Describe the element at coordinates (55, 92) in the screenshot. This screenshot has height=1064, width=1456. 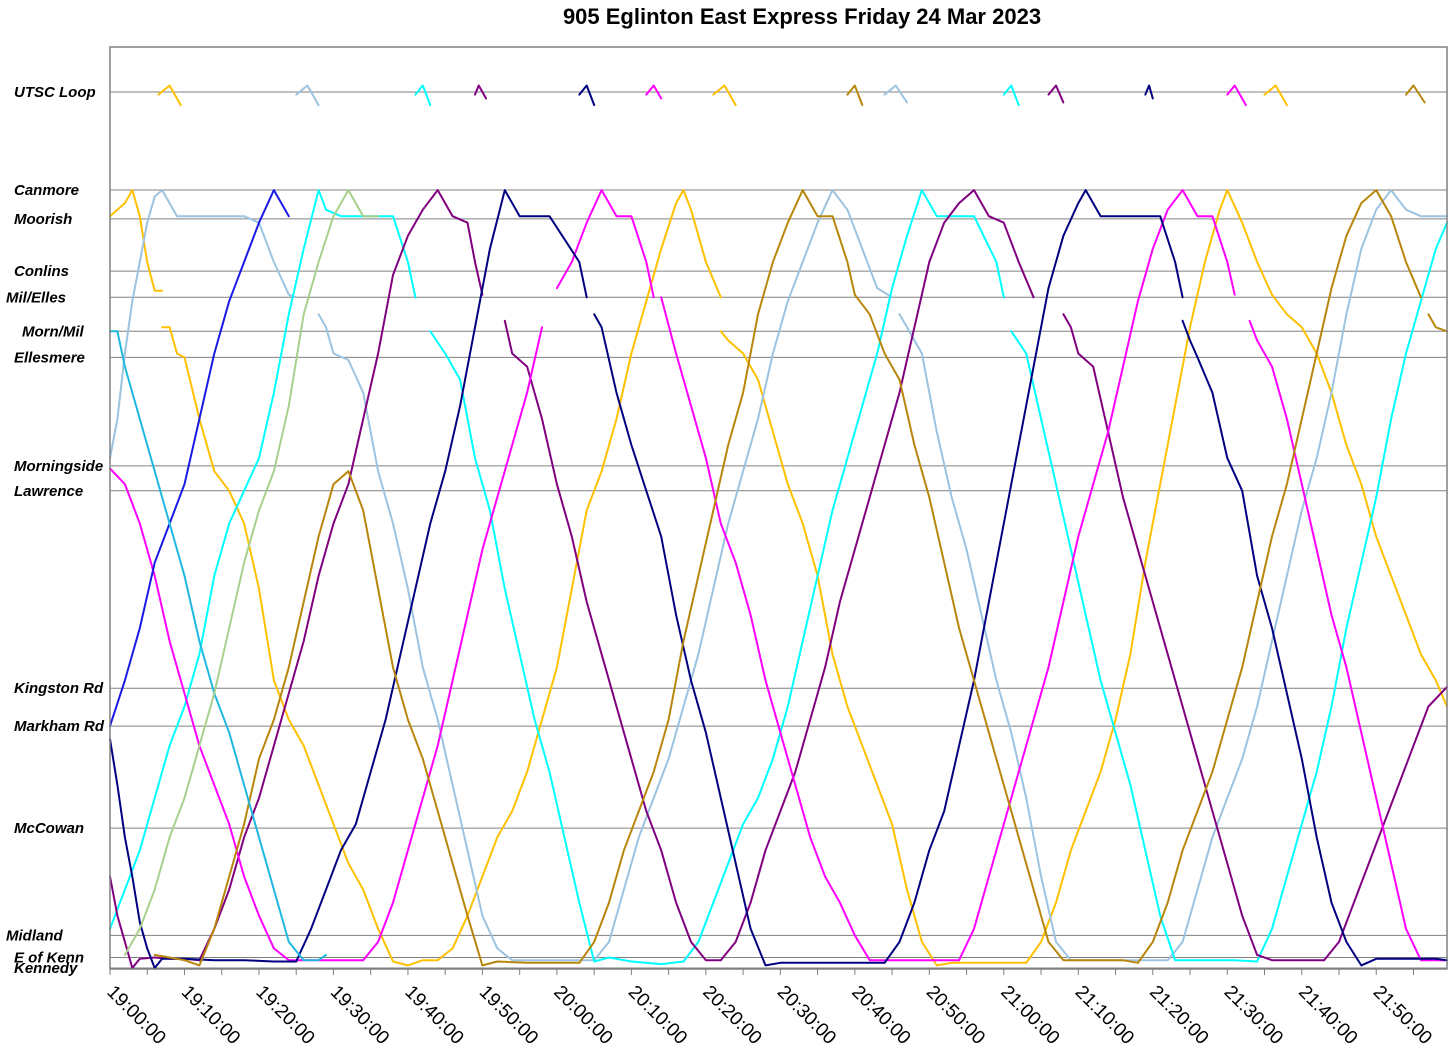
I see `stop-label: UTSC Loop` at that location.